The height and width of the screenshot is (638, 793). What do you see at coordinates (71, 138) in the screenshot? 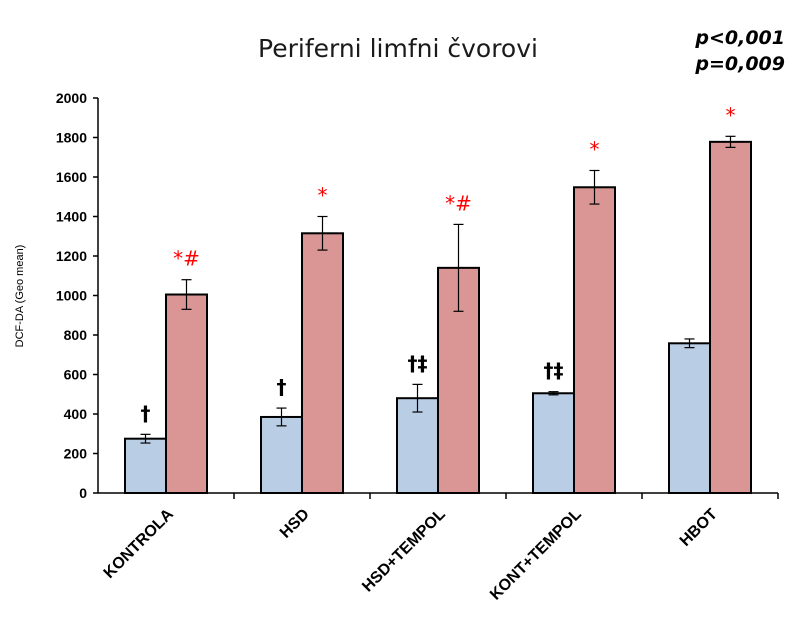
I see `y-tick-label: 1800` at bounding box center [71, 138].